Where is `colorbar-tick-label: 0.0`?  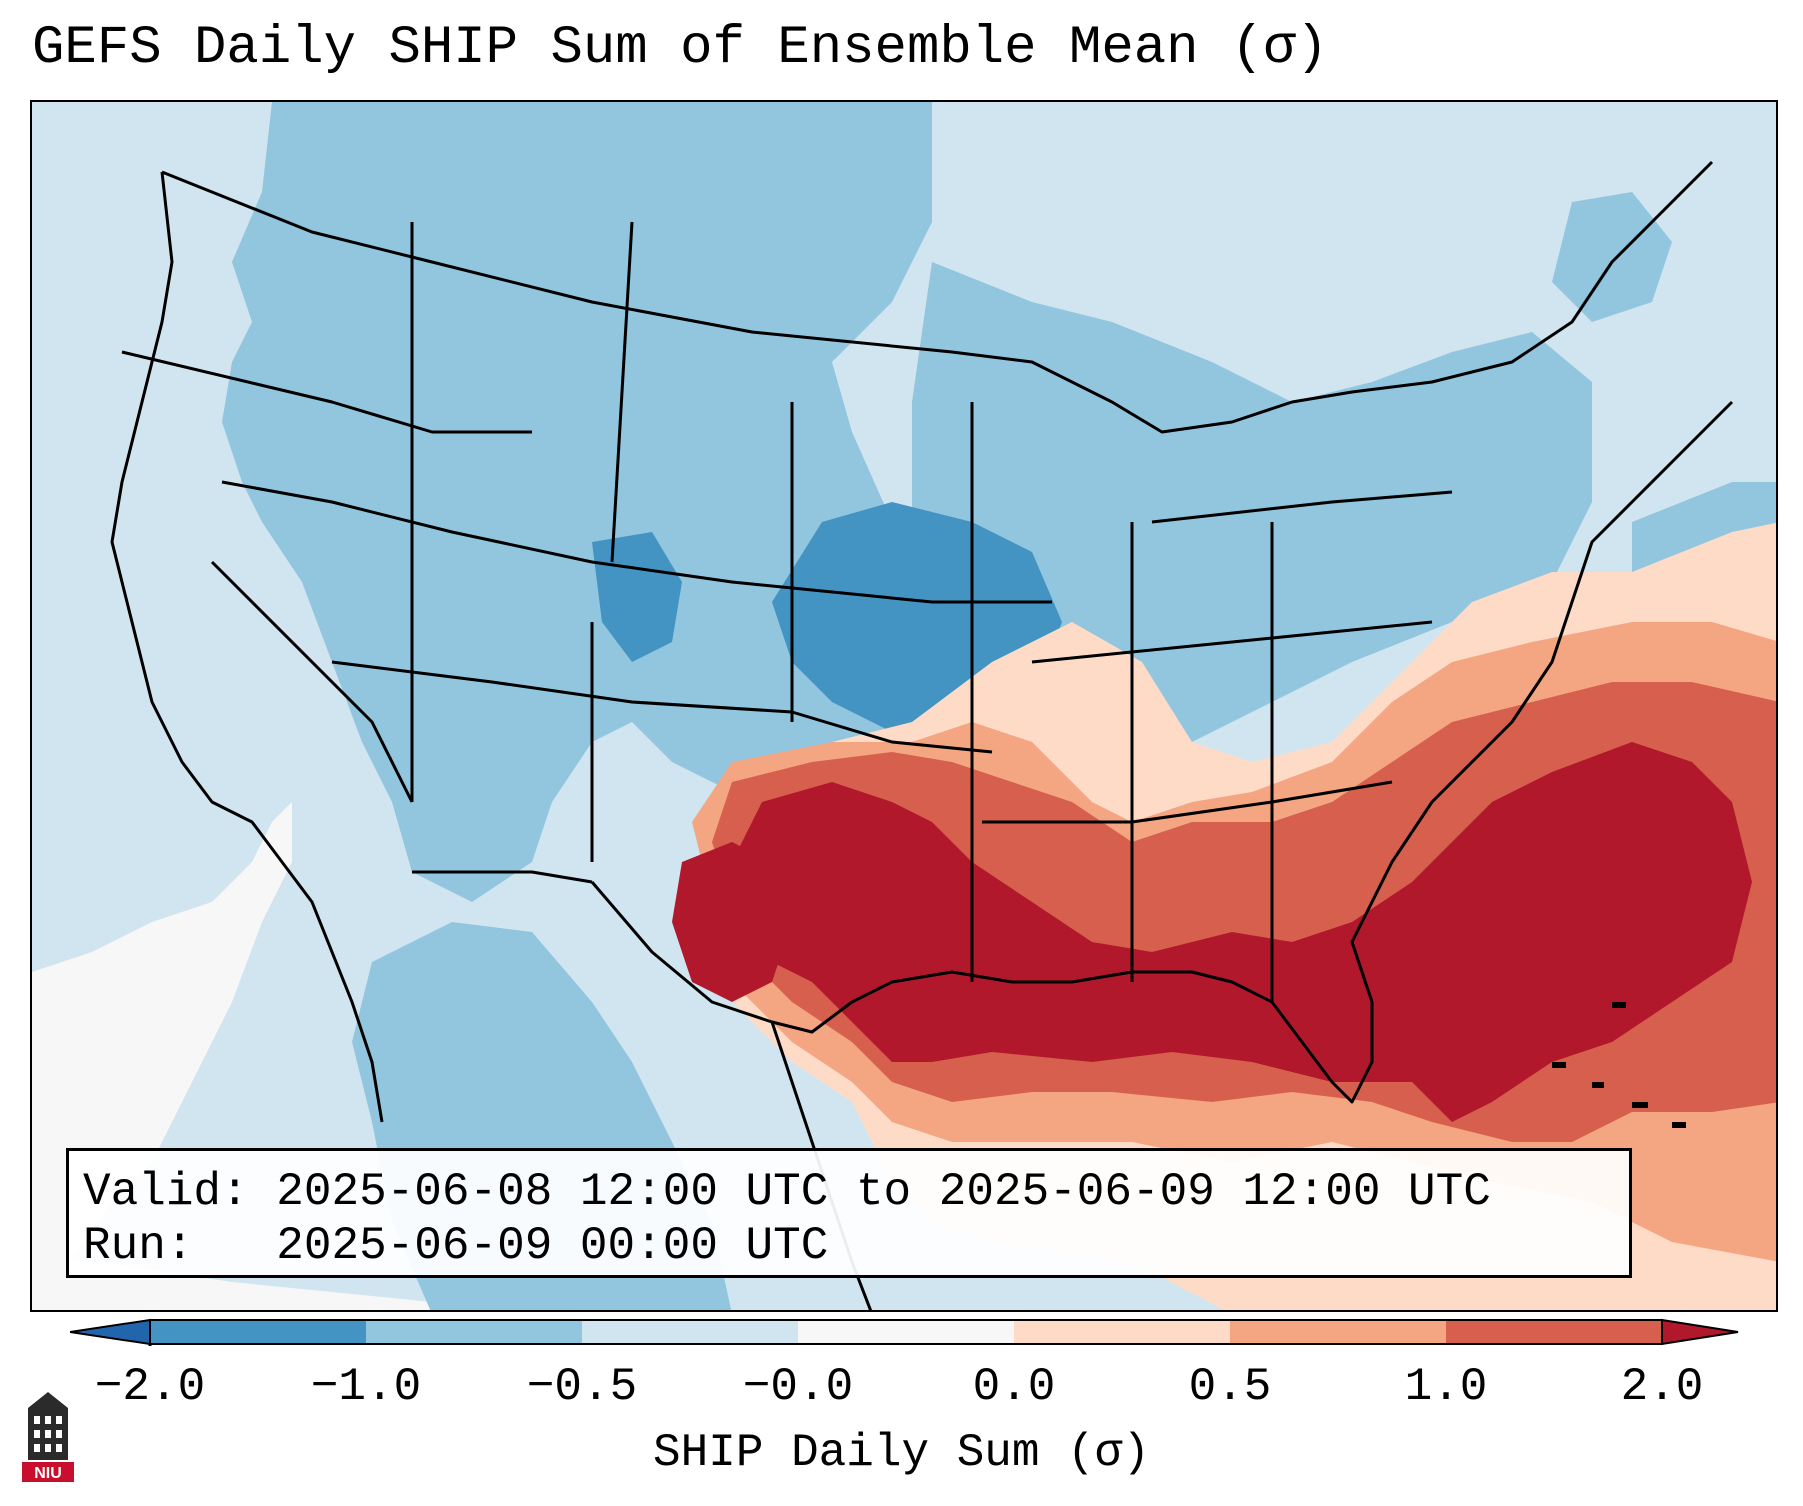 colorbar-tick-label: 0.0 is located at coordinates (1014, 1387).